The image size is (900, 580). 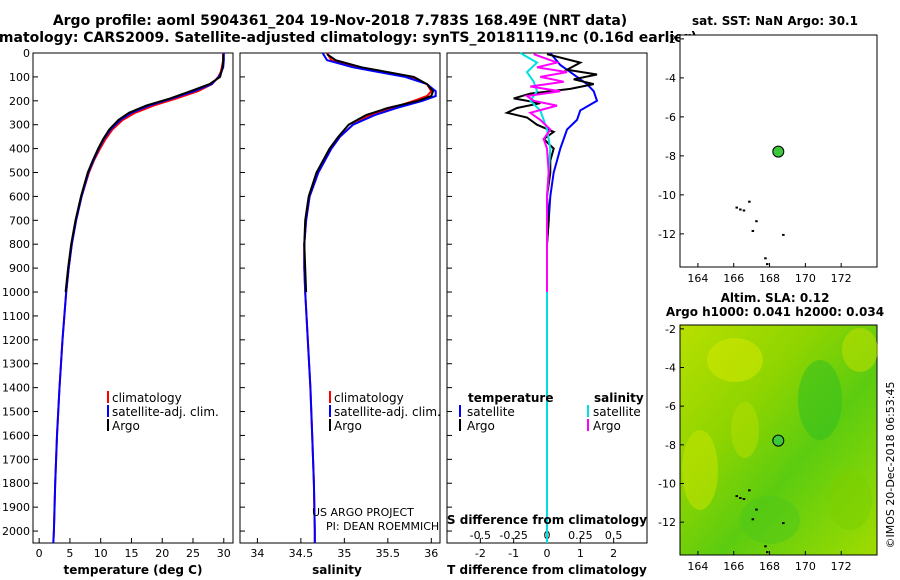 What do you see at coordinates (775, 298) in the screenshot?
I see `sla-map-title: Altim. SLA: 0.12` at bounding box center [775, 298].